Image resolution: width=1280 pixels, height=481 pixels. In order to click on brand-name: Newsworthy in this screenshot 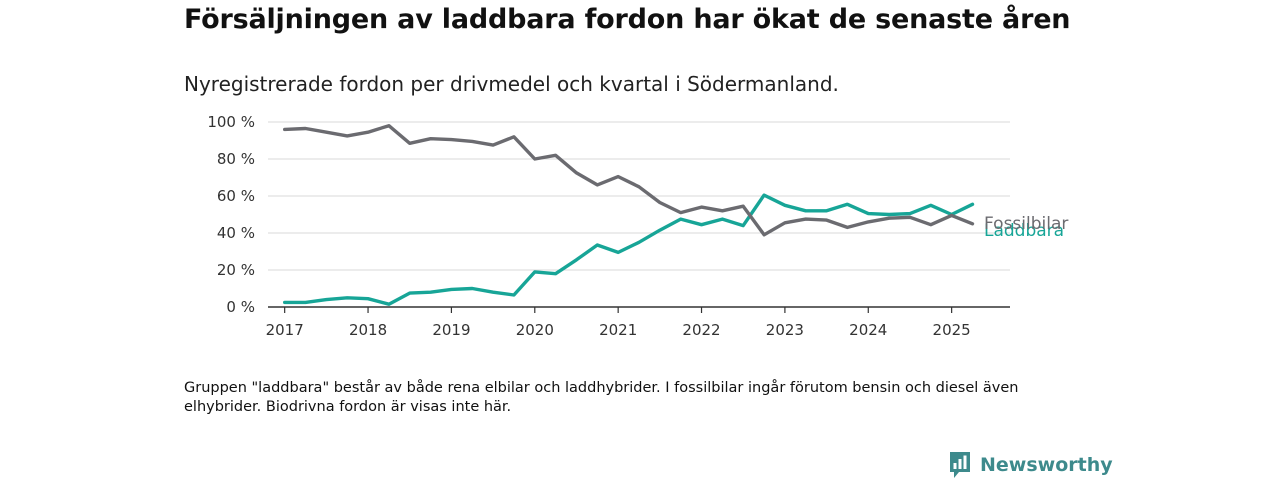, I will do `click(1046, 465)`.